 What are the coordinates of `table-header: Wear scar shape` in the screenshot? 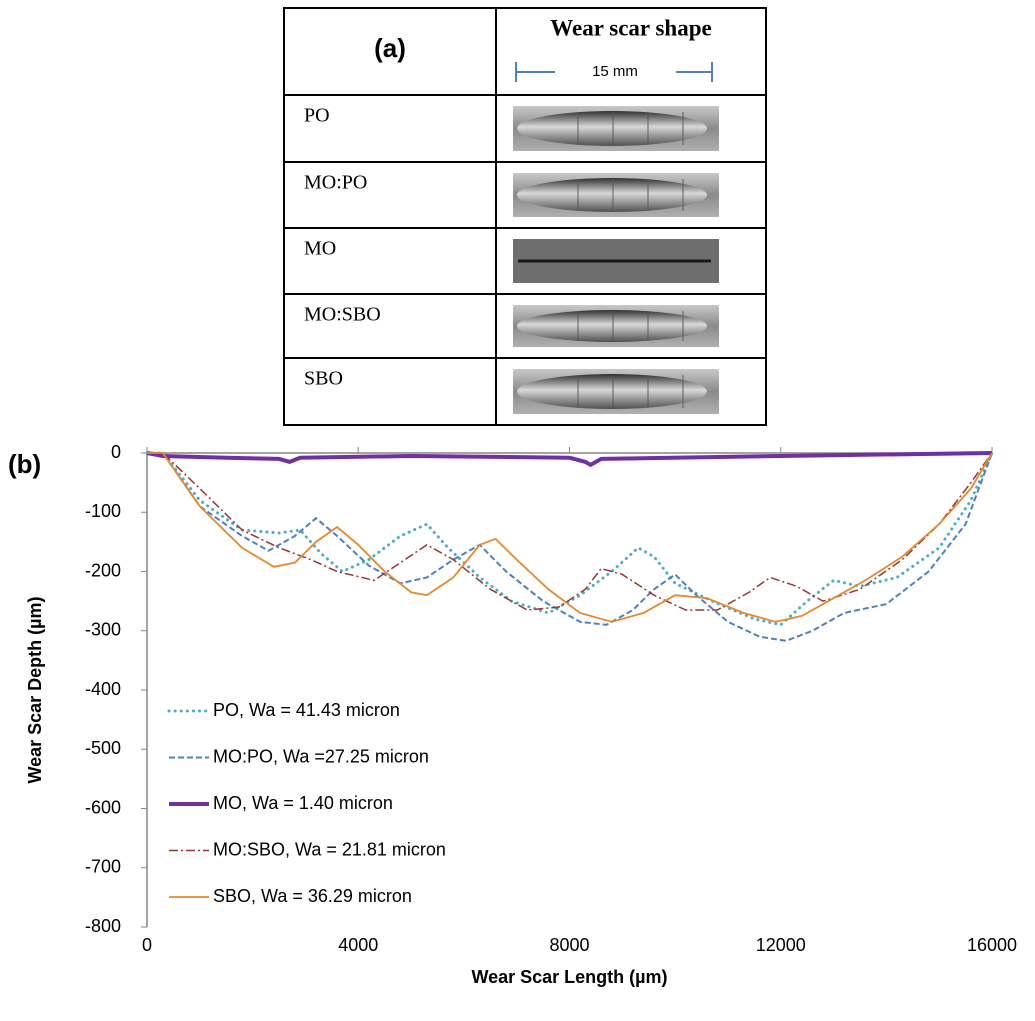 It's located at (630, 27).